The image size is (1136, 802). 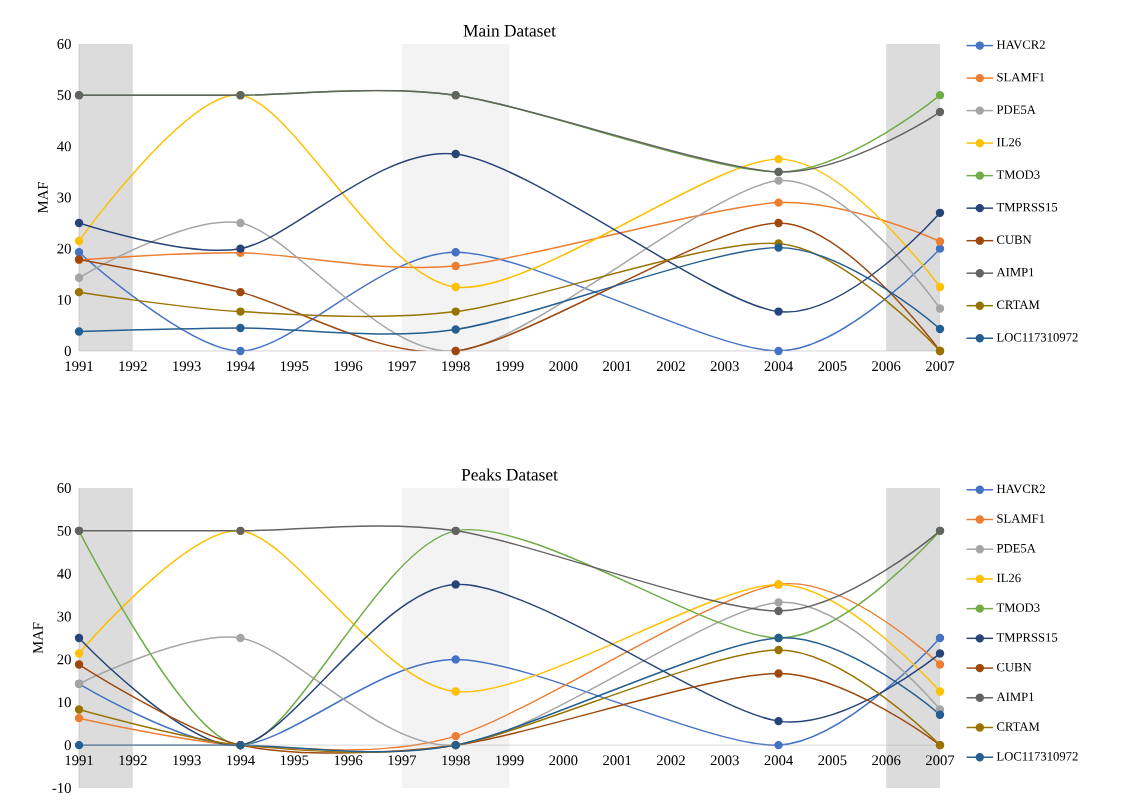 What do you see at coordinates (509, 474) in the screenshot?
I see `chart-title: Peaks Dataset` at bounding box center [509, 474].